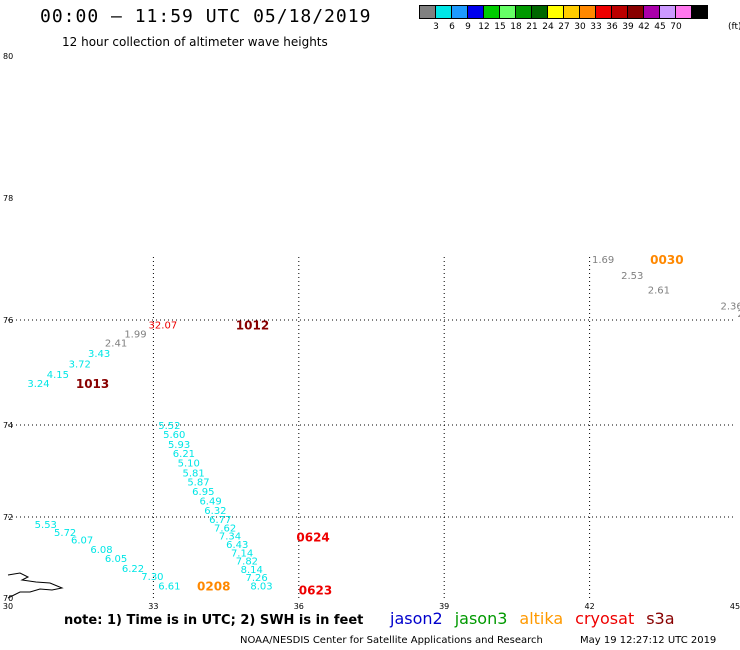  What do you see at coordinates (628, 27) in the screenshot?
I see `legend-label: 39` at bounding box center [628, 27].